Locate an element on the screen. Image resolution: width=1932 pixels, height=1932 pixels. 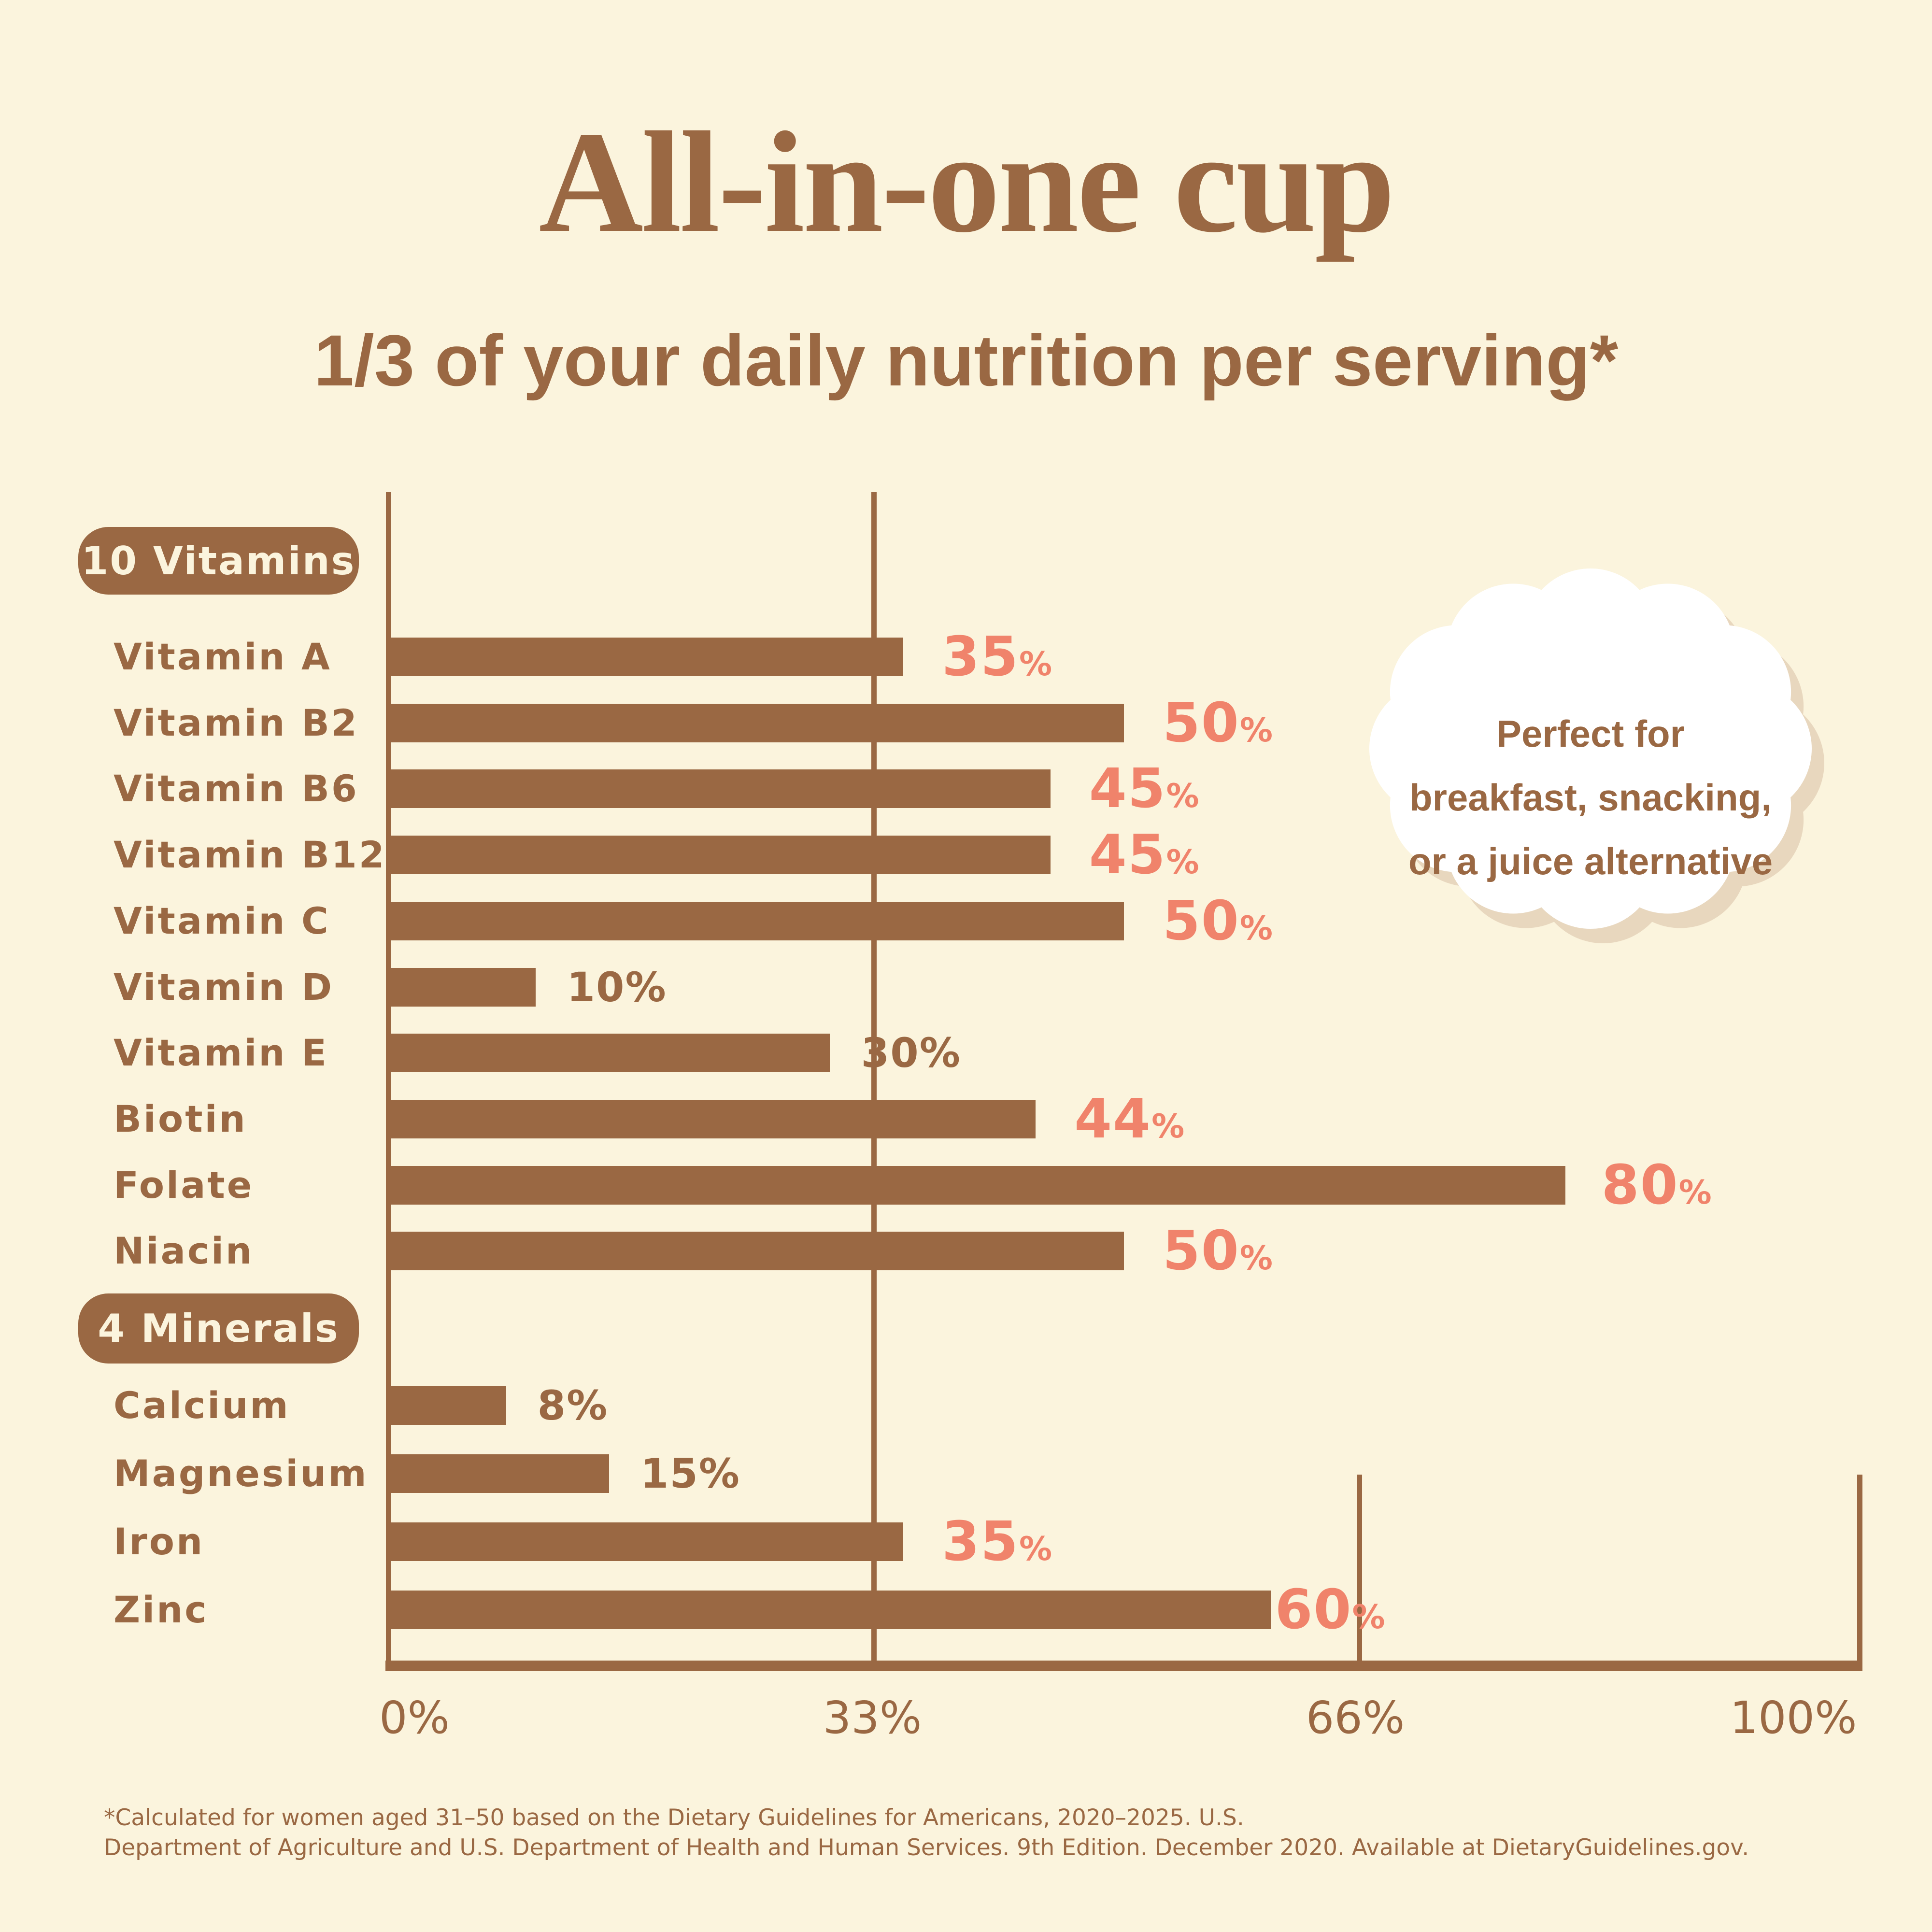
row-label-vitamin-d: Vitamin D is located at coordinates (224, 987).